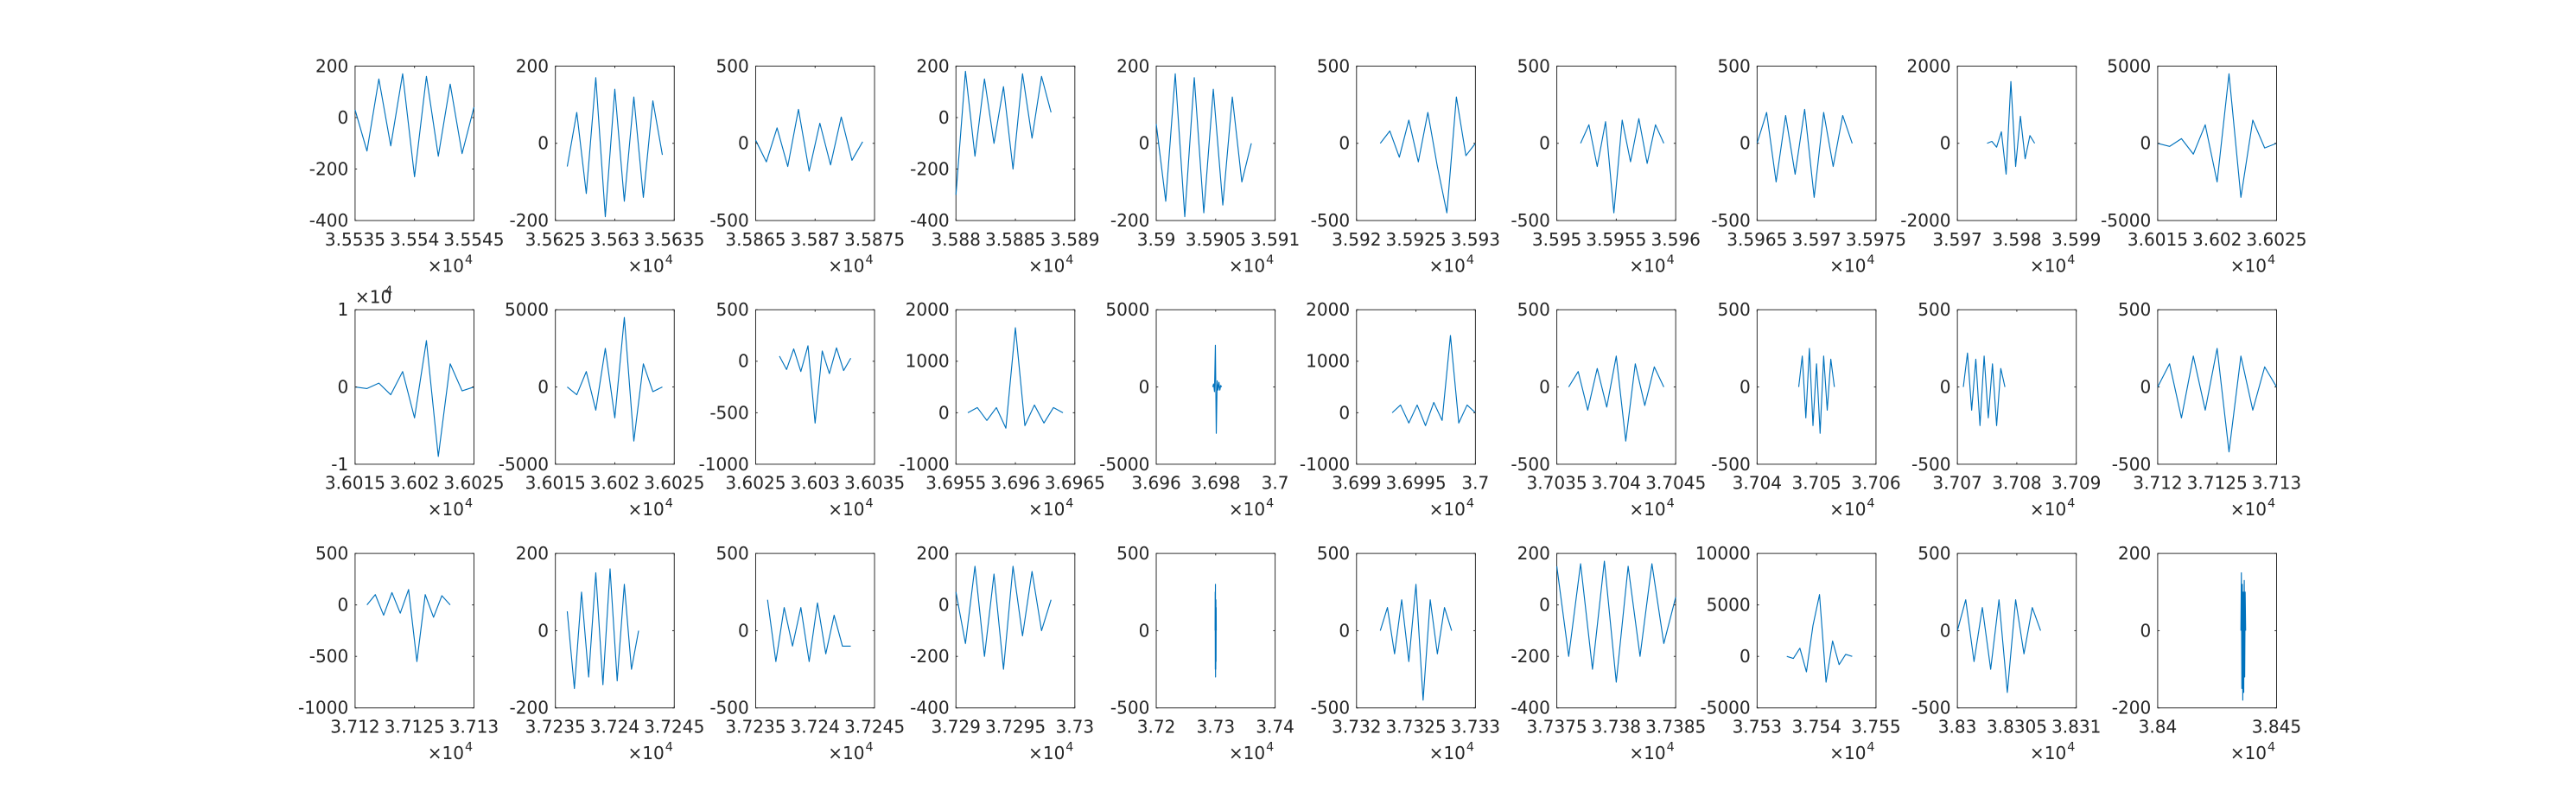  I want to click on x-tick-label: 3.7035, so click(1557, 484).